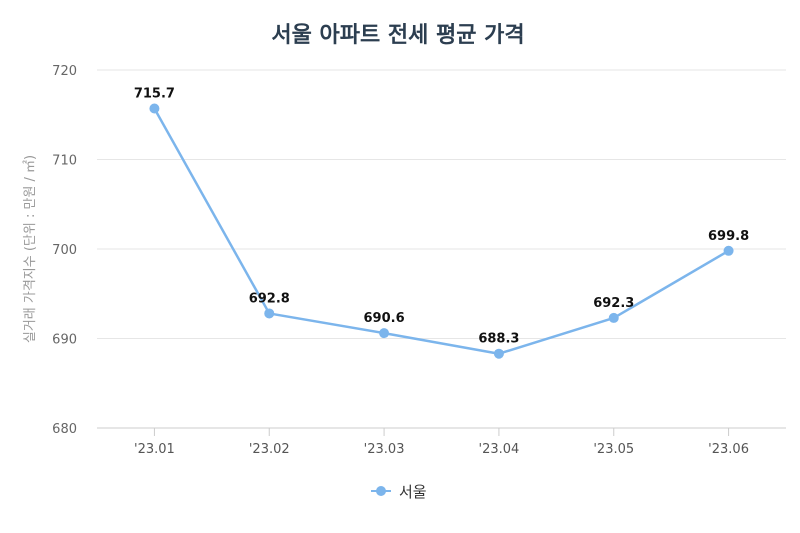  I want to click on x-tick-label: '23.04, so click(499, 449).